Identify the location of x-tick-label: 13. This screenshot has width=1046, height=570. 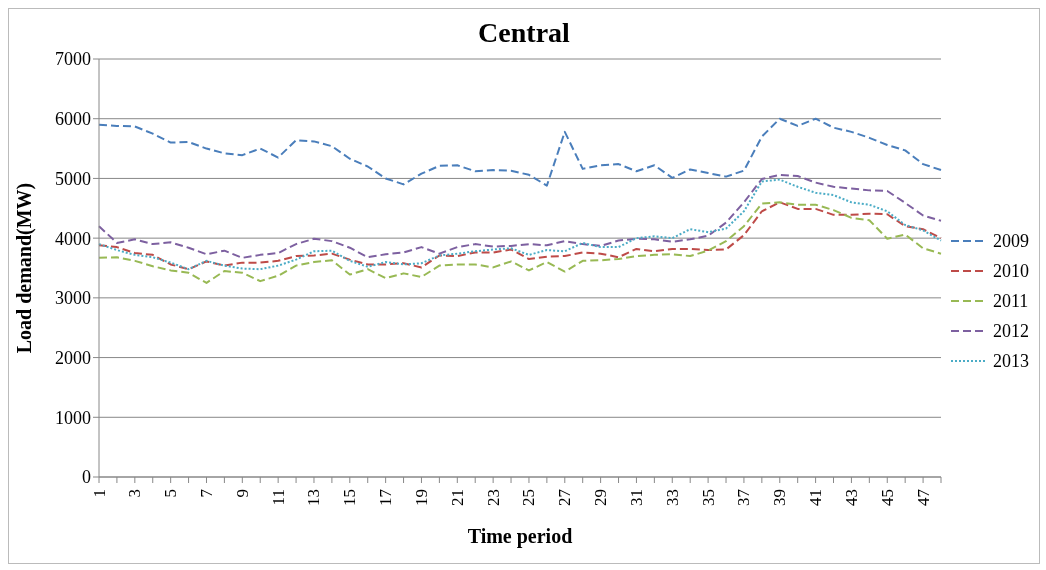
(314, 497).